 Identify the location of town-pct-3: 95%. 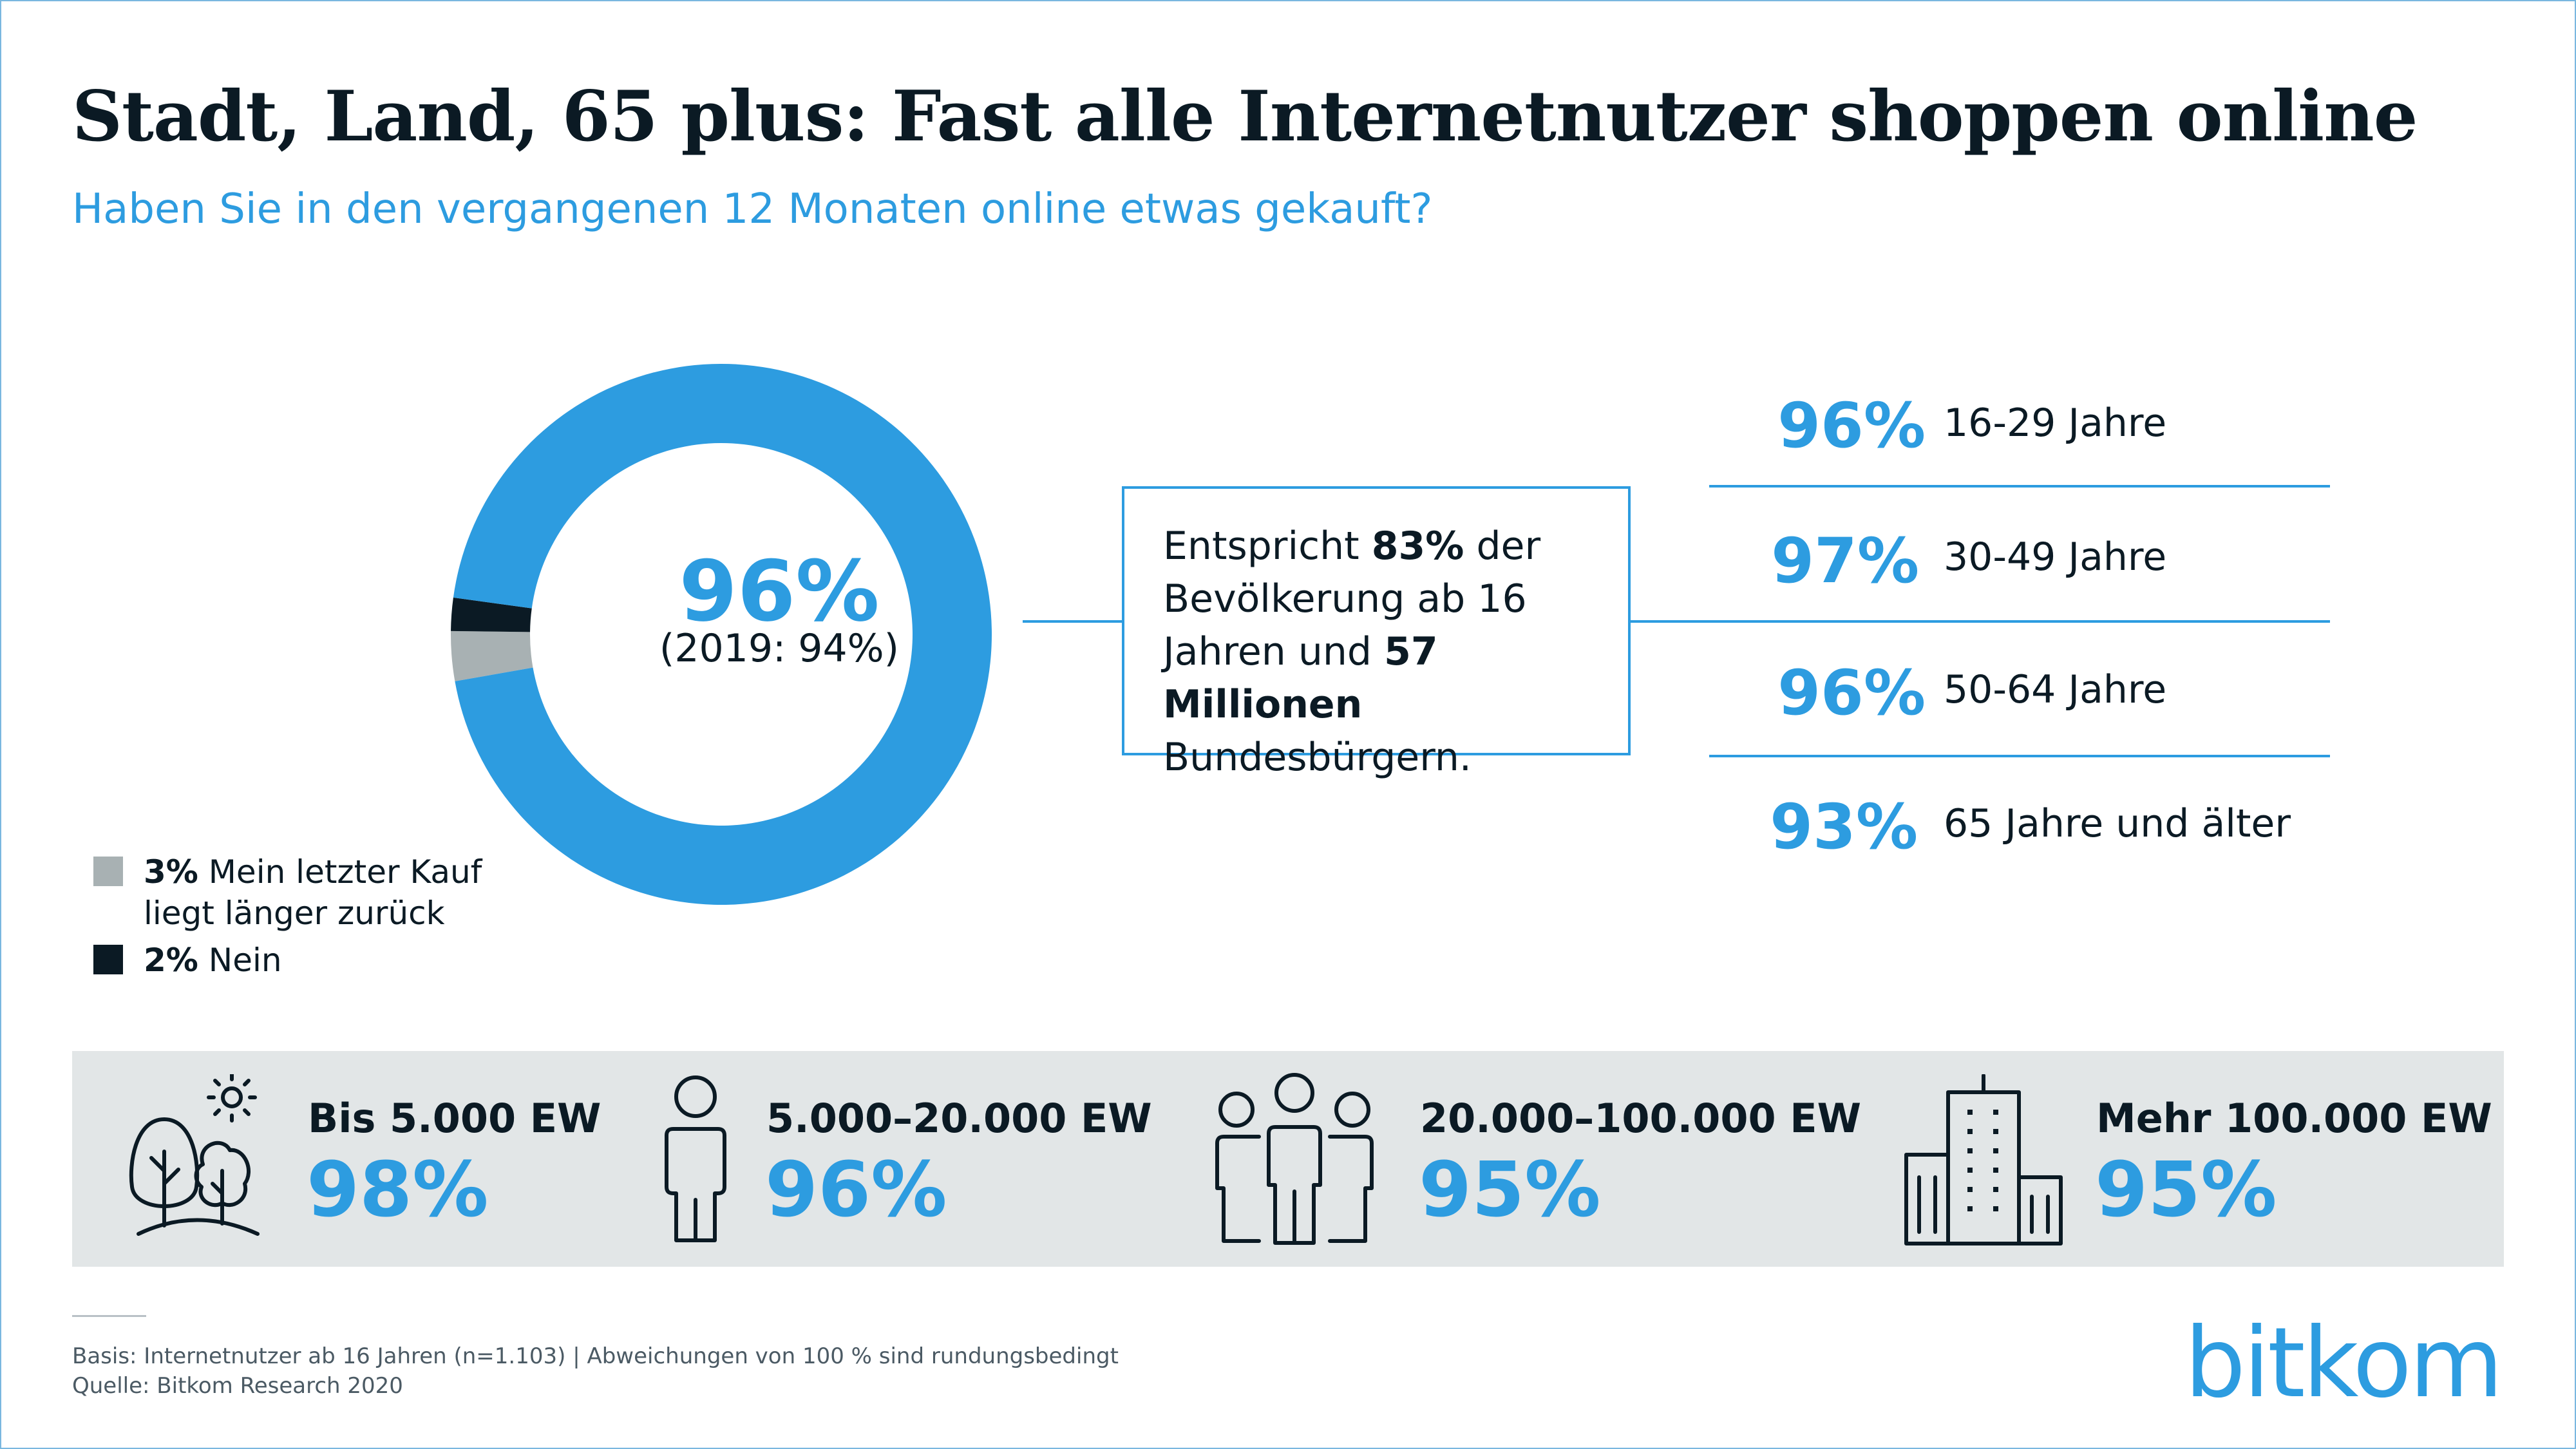
(1510, 1189).